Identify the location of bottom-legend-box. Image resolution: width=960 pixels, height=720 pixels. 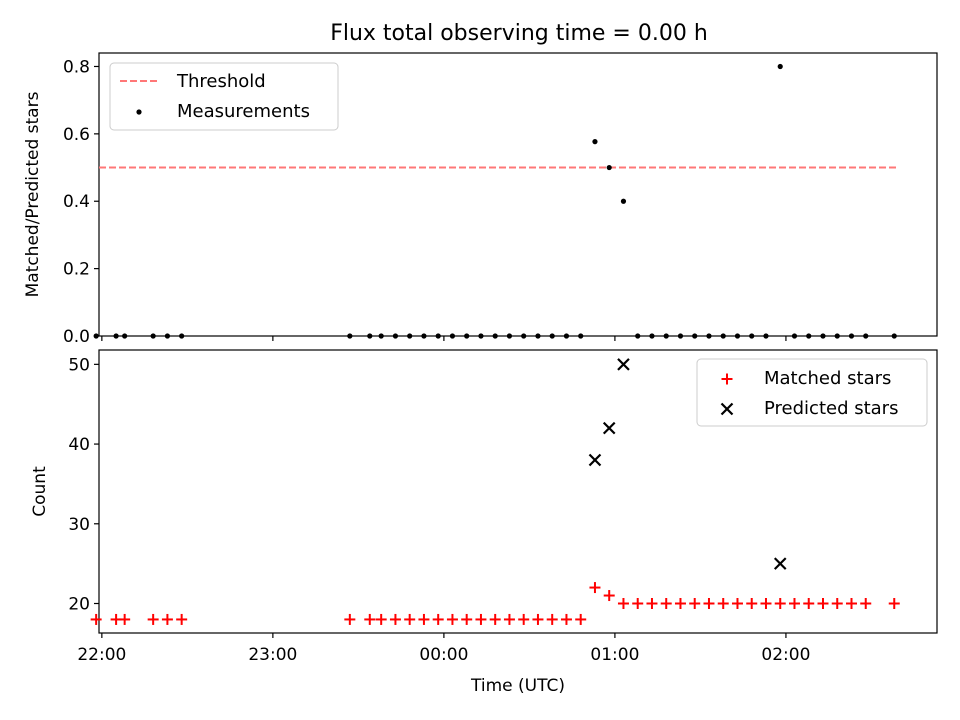
(812, 392).